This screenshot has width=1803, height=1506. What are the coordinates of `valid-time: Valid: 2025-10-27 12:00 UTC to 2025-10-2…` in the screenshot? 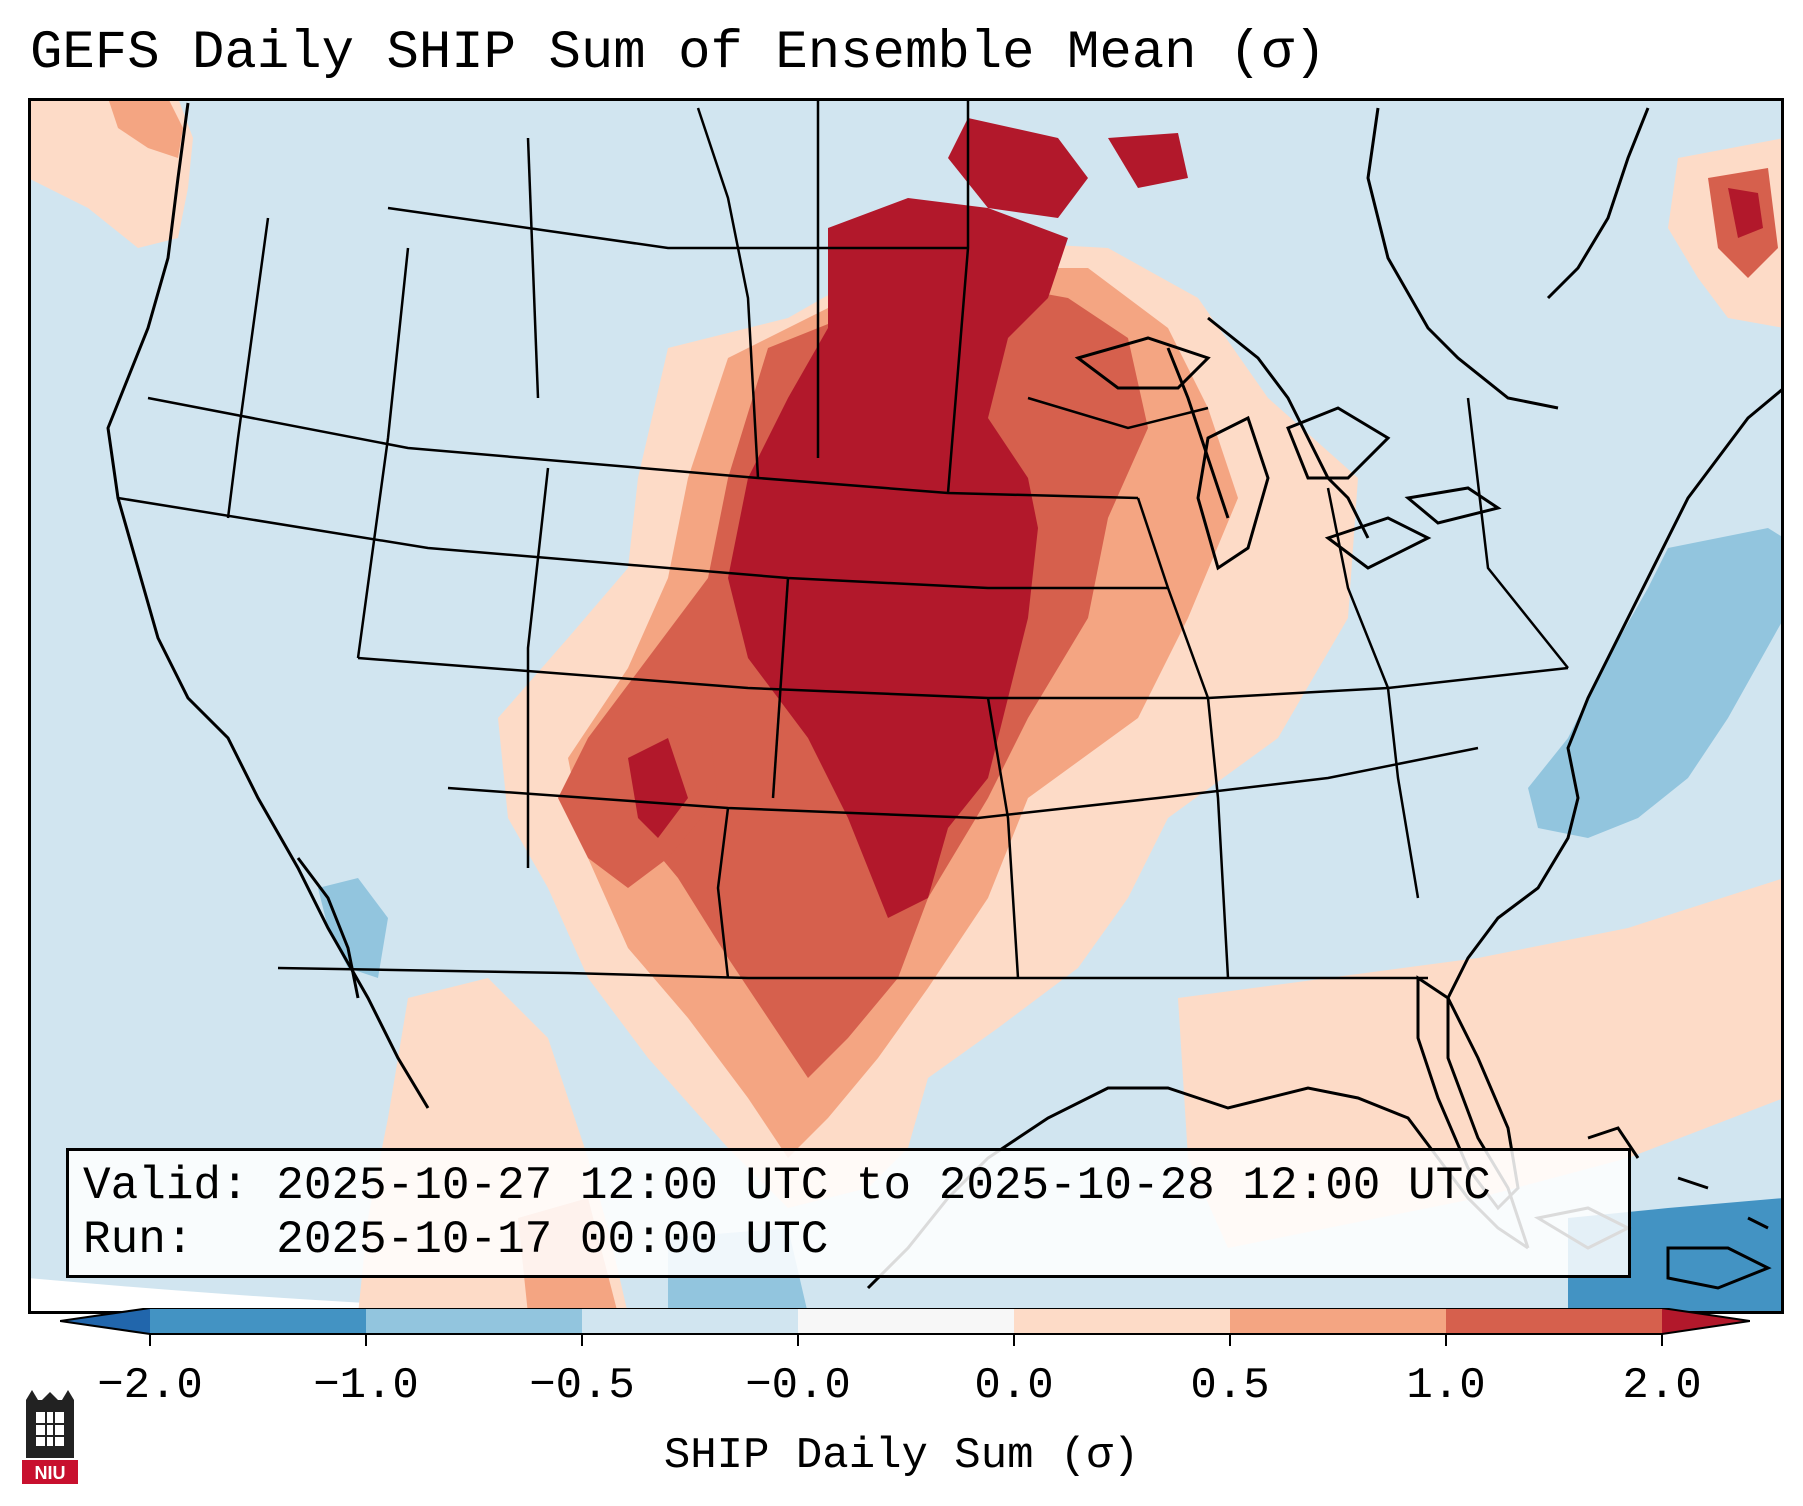 It's located at (787, 1186).